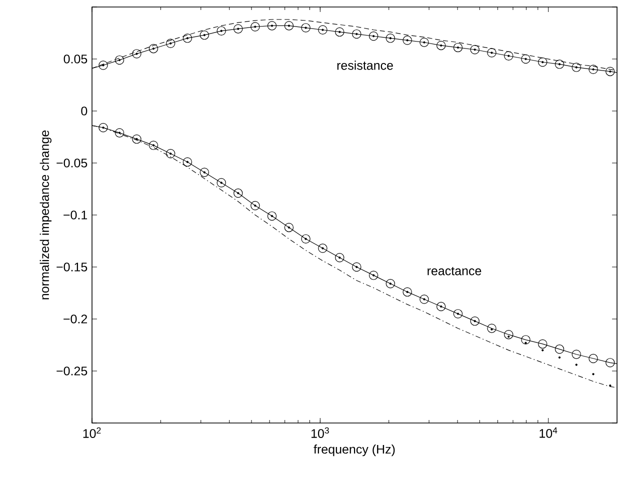 This screenshot has width=618, height=488. I want to click on y-tick-label: −0.05, so click(72, 163).